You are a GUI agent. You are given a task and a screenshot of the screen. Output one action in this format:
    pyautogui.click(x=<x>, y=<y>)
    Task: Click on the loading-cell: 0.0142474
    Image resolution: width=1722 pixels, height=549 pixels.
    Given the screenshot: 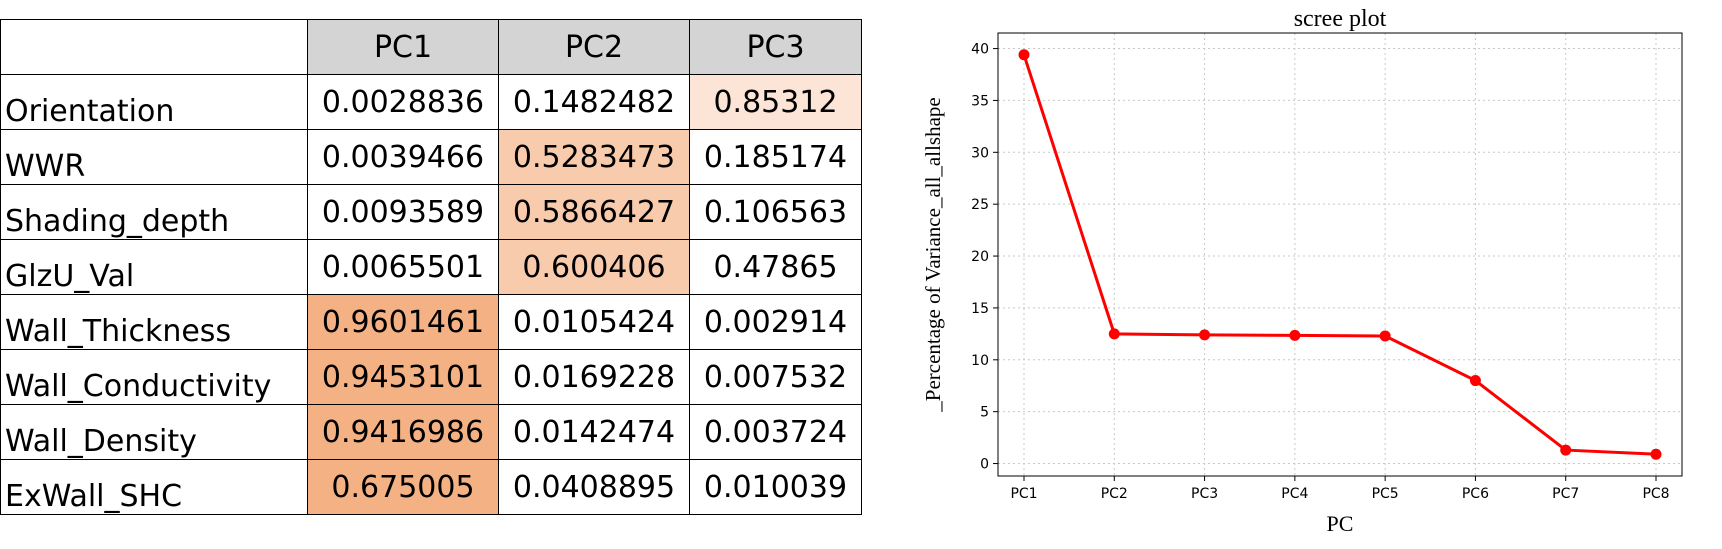 What is the action you would take?
    pyautogui.click(x=594, y=432)
    